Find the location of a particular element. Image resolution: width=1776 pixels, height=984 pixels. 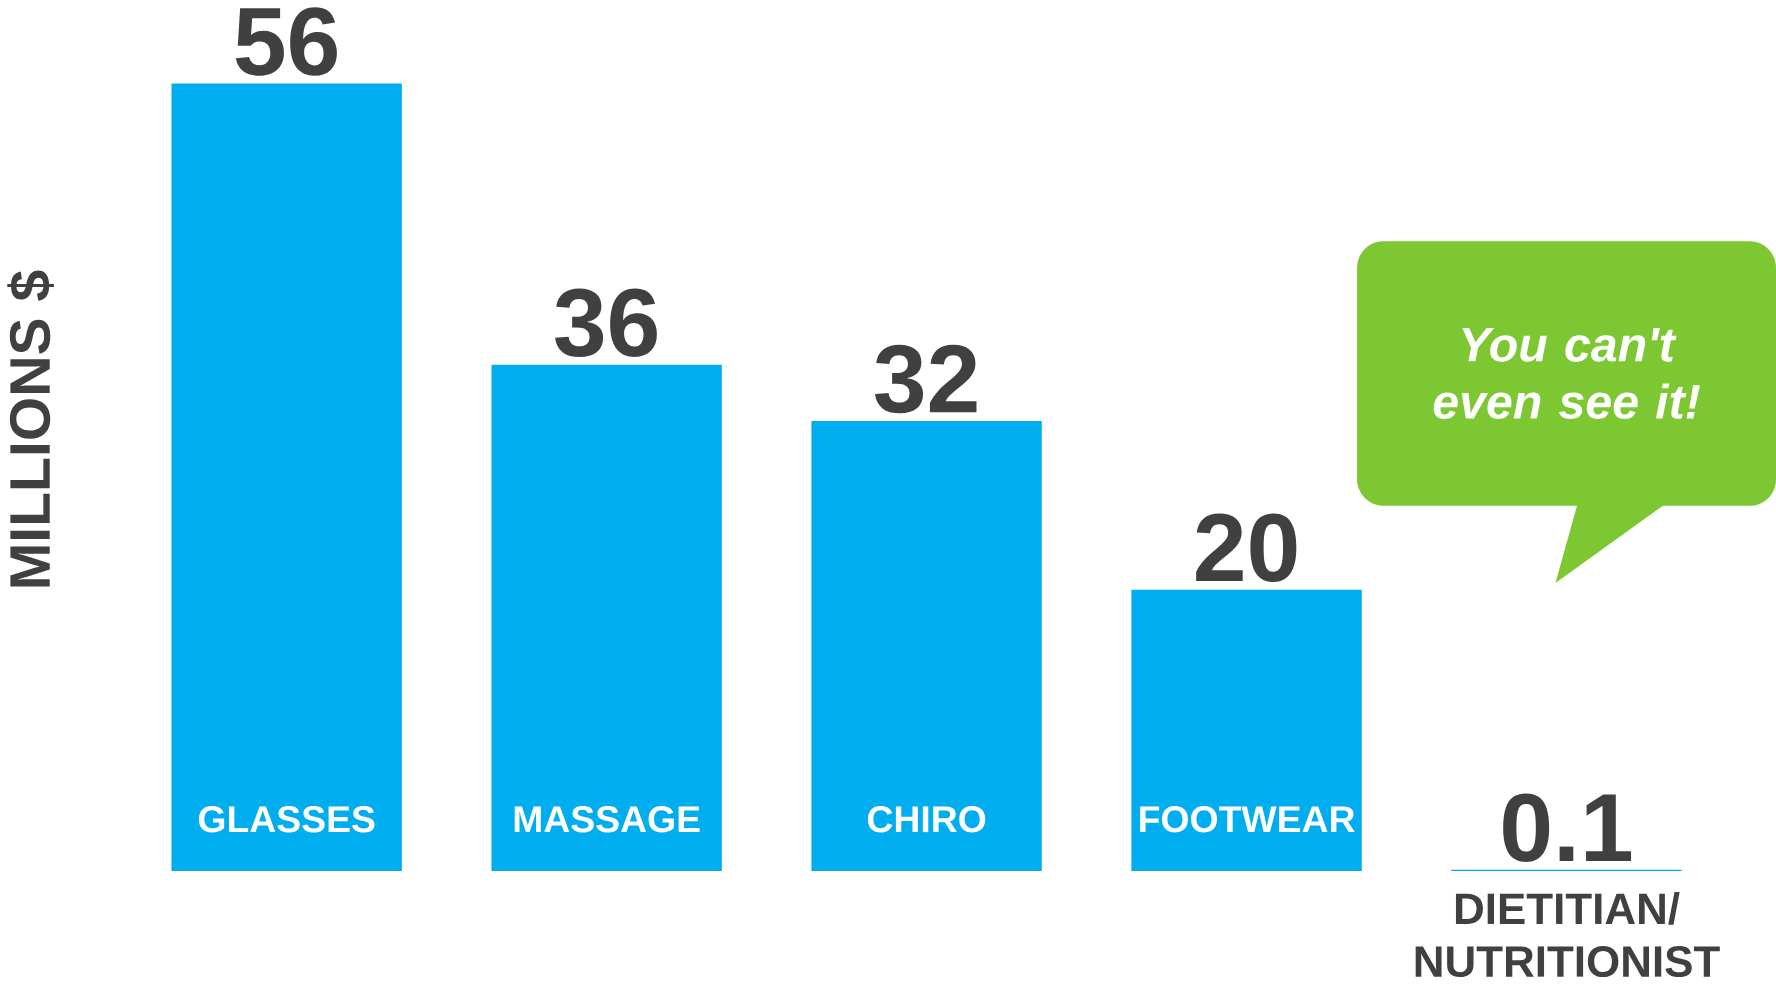

data-label: 56 is located at coordinates (286, 41).